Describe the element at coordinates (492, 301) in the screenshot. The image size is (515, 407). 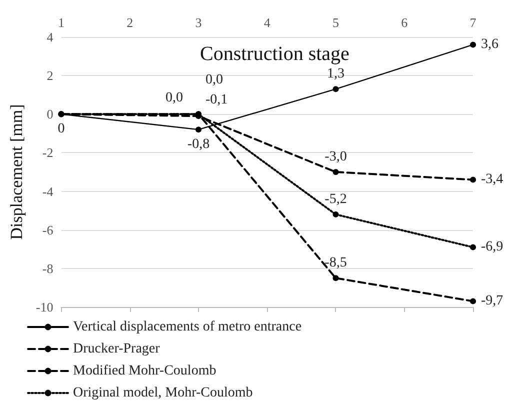
I see `data-label: -9,7` at that location.